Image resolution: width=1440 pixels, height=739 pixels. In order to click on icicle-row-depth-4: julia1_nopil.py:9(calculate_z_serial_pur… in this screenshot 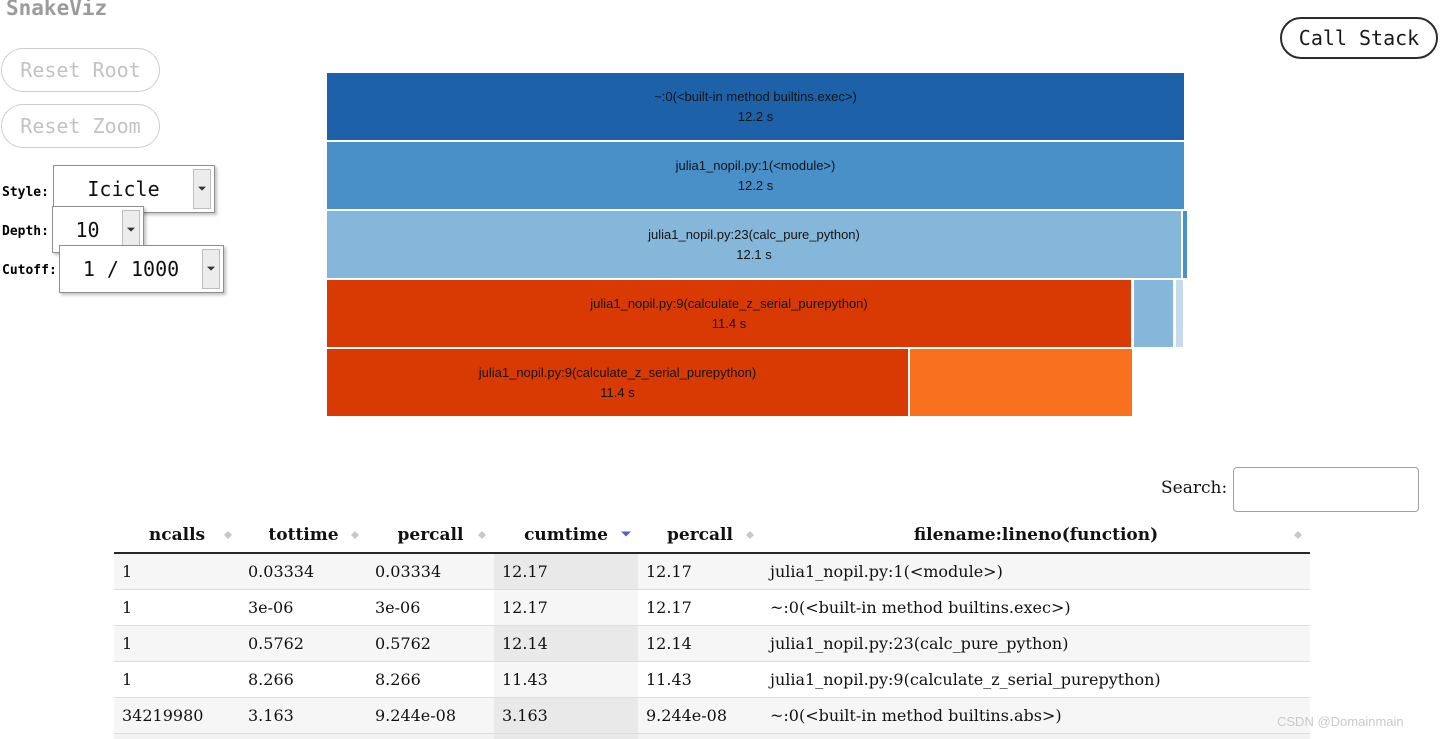, I will do `click(757, 382)`.